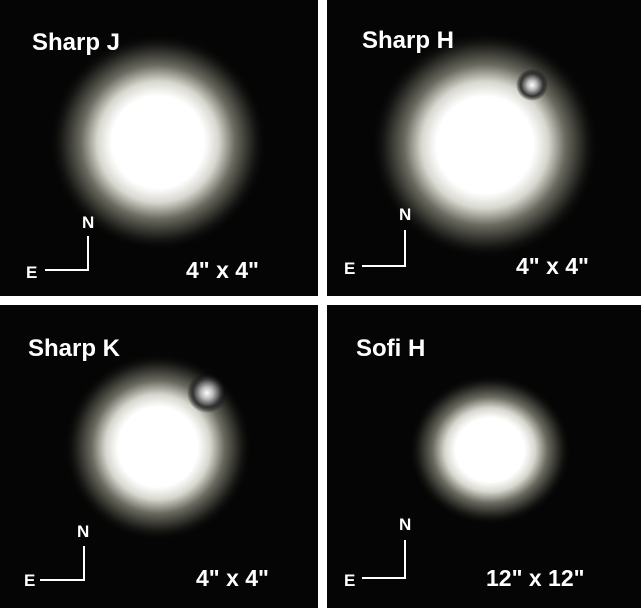  I want to click on panel-title: Sofi H, so click(390, 348).